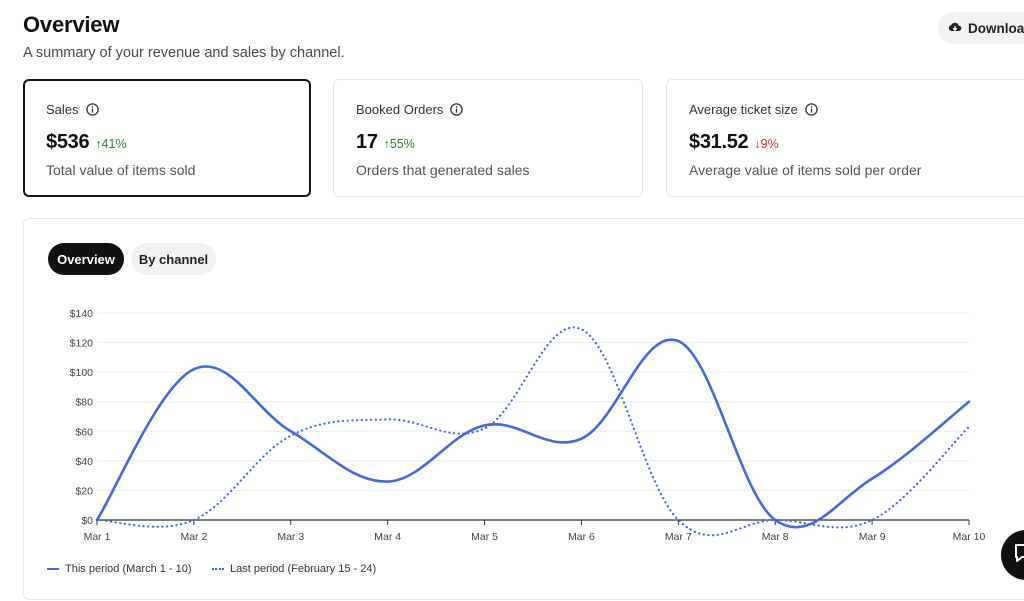 The image size is (1024, 601). What do you see at coordinates (173, 259) in the screenshot?
I see `tab-by-channel: By channel` at bounding box center [173, 259].